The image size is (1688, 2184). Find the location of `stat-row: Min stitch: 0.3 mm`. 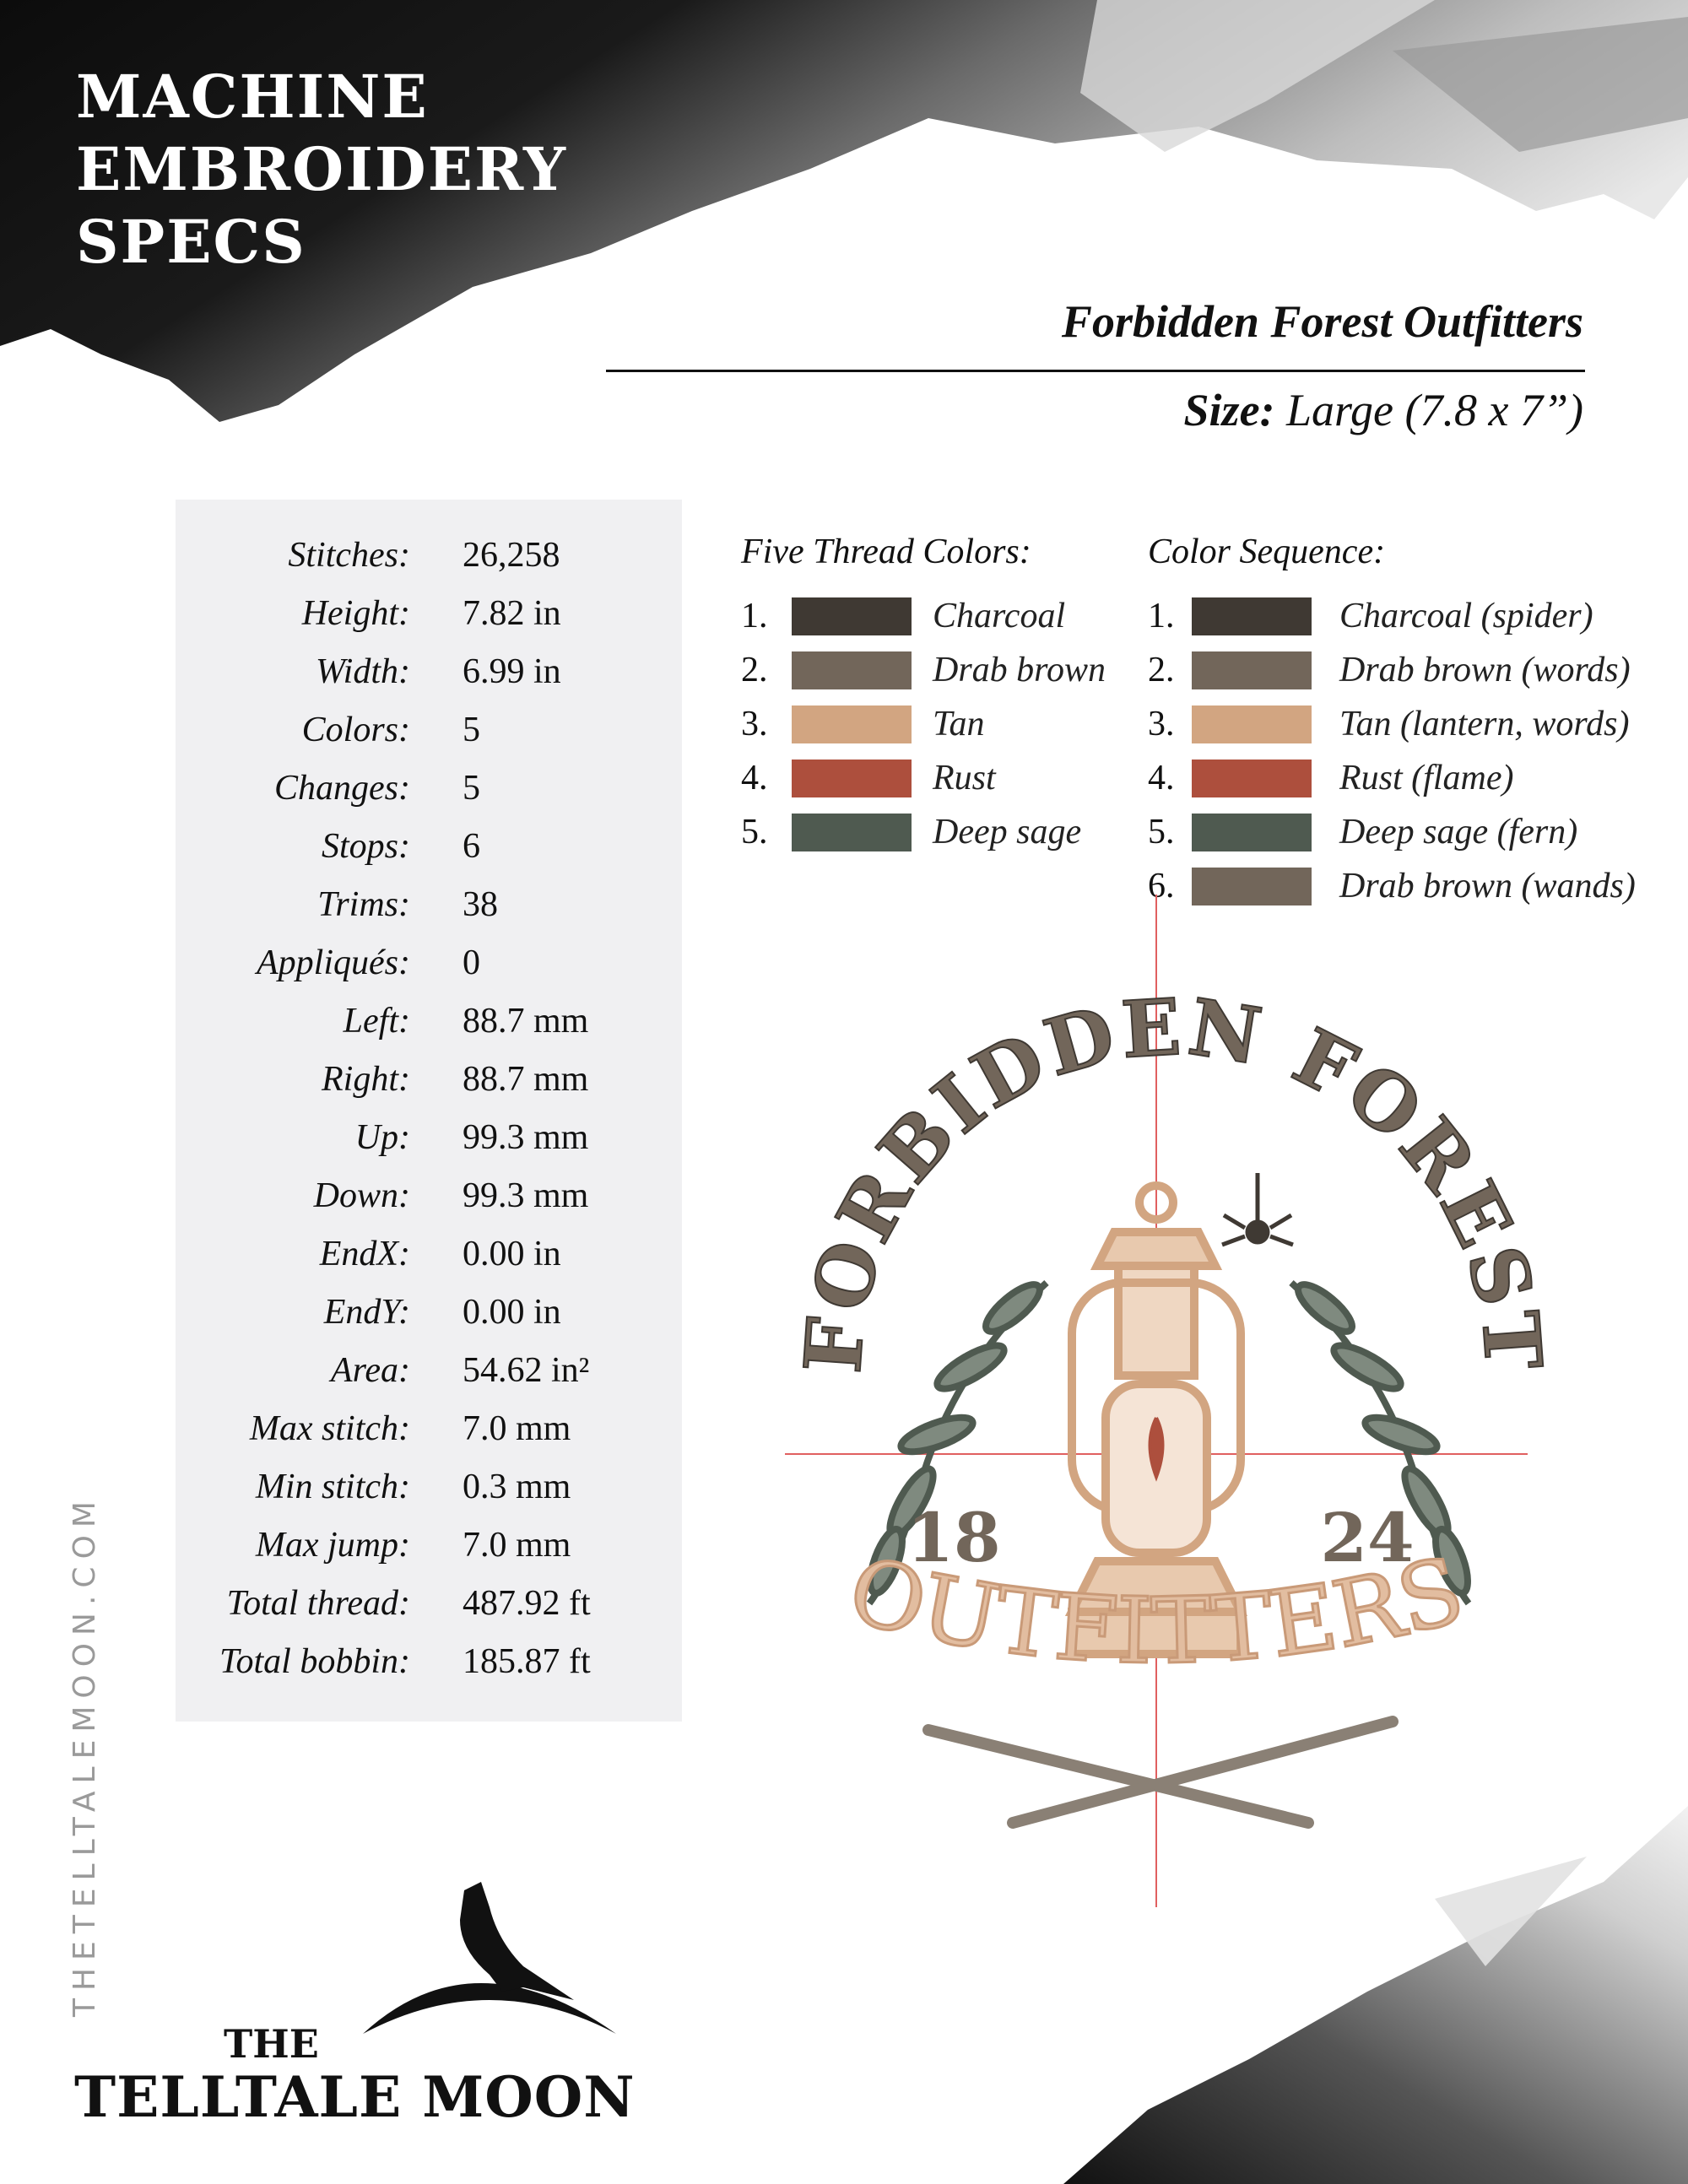

stat-row: Min stitch: 0.3 mm is located at coordinates (429, 1496).